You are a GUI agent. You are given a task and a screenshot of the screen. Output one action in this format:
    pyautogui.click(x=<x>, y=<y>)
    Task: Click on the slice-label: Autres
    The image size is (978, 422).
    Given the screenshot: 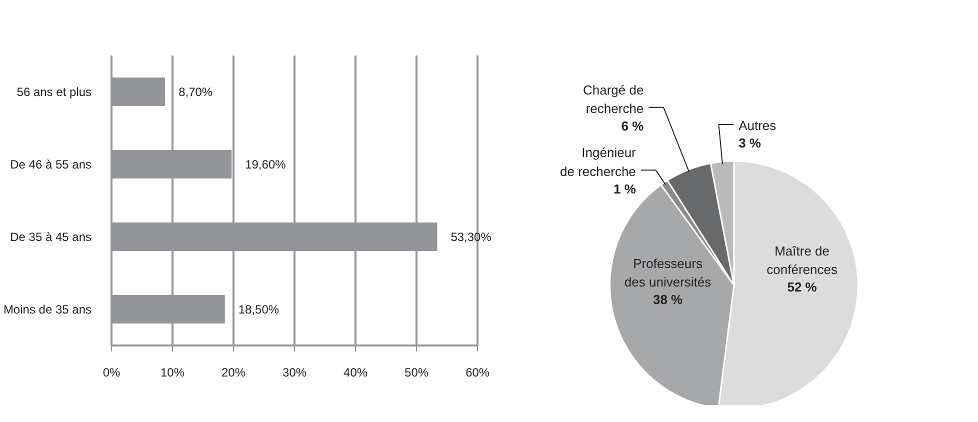 What is the action you would take?
    pyautogui.click(x=757, y=126)
    